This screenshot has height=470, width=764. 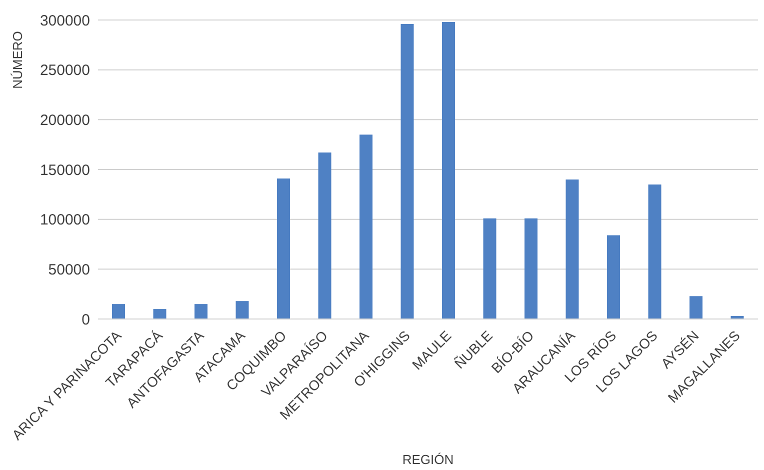 I want to click on y-tick-label: 100000, so click(x=65, y=220).